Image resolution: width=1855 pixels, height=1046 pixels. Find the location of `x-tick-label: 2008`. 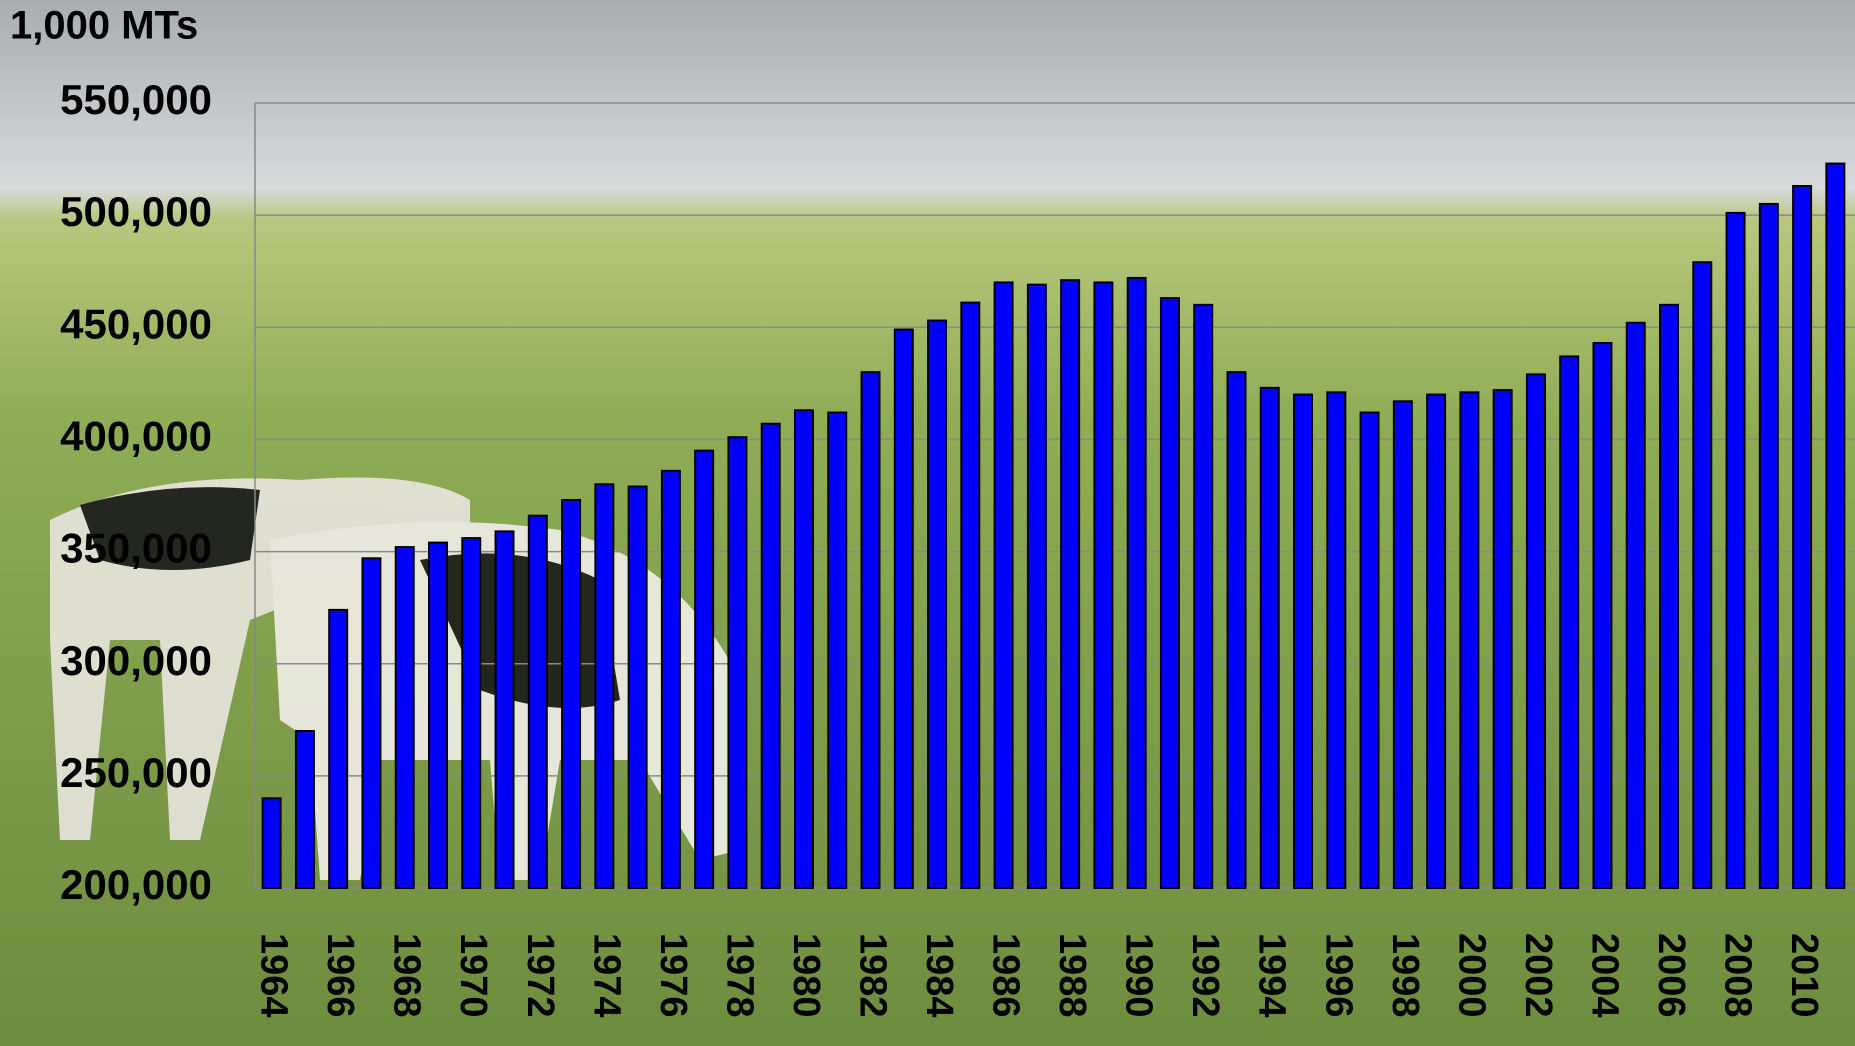

x-tick-label: 2008 is located at coordinates (1738, 975).